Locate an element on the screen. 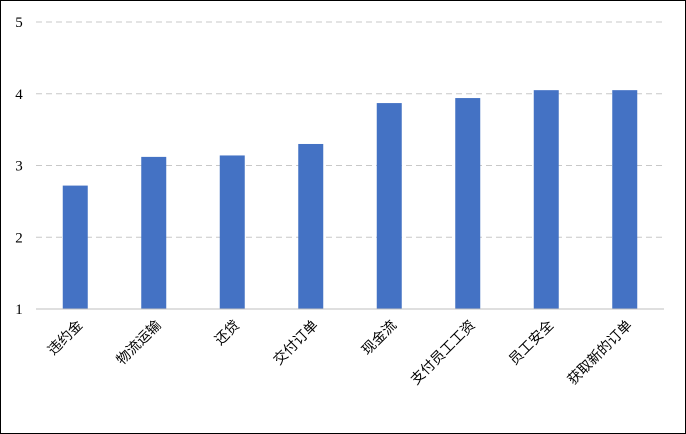 The image size is (686, 434). x-tick-label: 员工安全 is located at coordinates (531, 343).